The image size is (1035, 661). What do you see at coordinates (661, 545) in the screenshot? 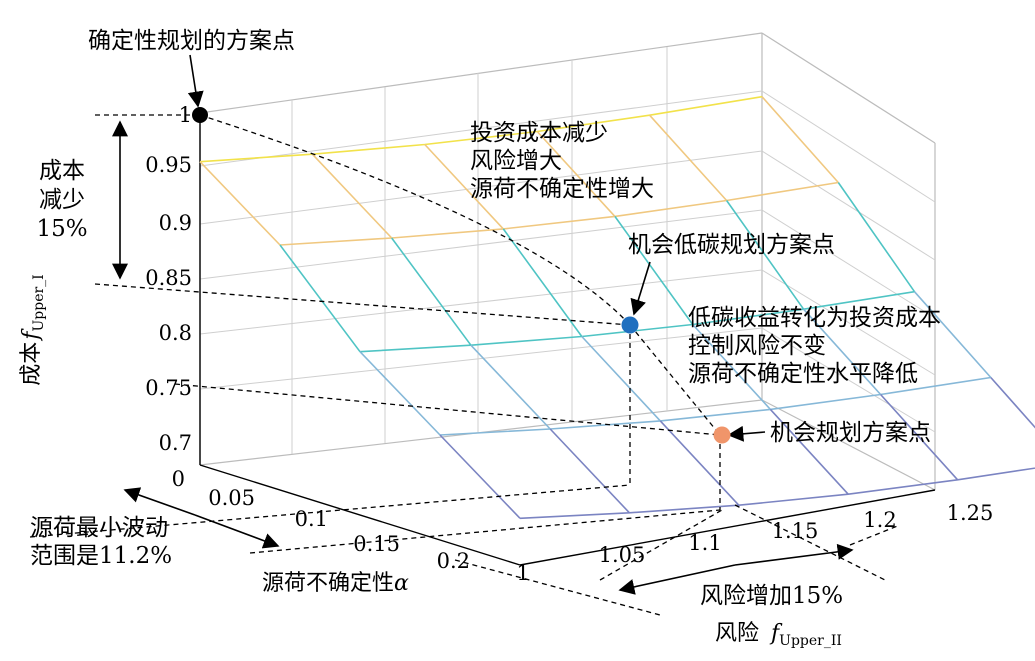
I see `guide-risk-low` at bounding box center [661, 545].